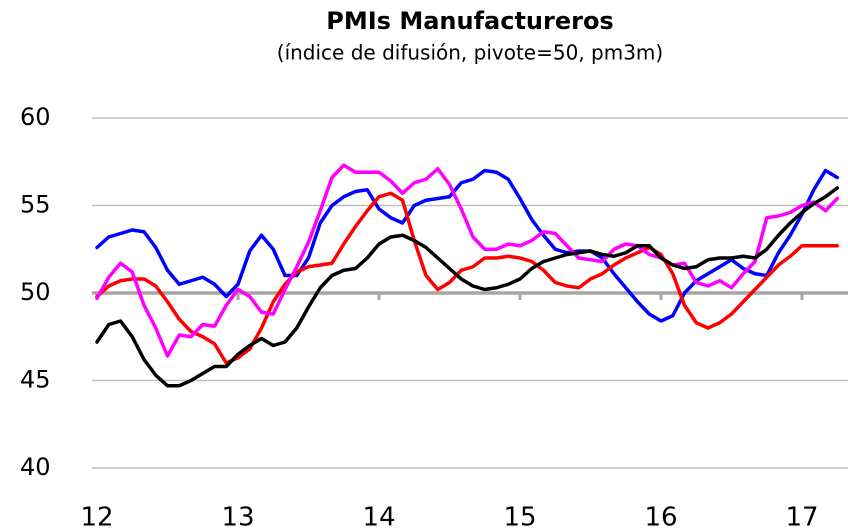 Image resolution: width=848 pixels, height=532 pixels. What do you see at coordinates (660, 517) in the screenshot?
I see `x-tick-label: 16` at bounding box center [660, 517].